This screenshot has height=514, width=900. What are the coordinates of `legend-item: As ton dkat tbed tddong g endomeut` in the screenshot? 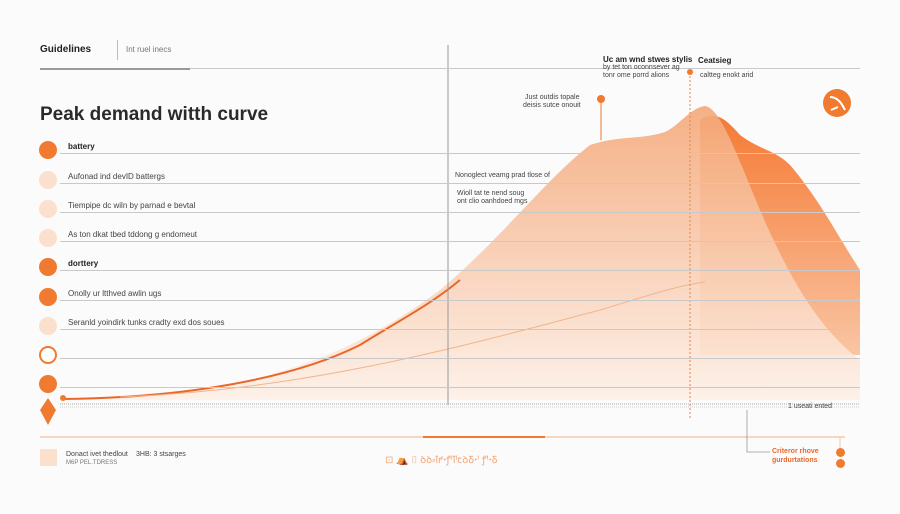 It's located at (132, 234).